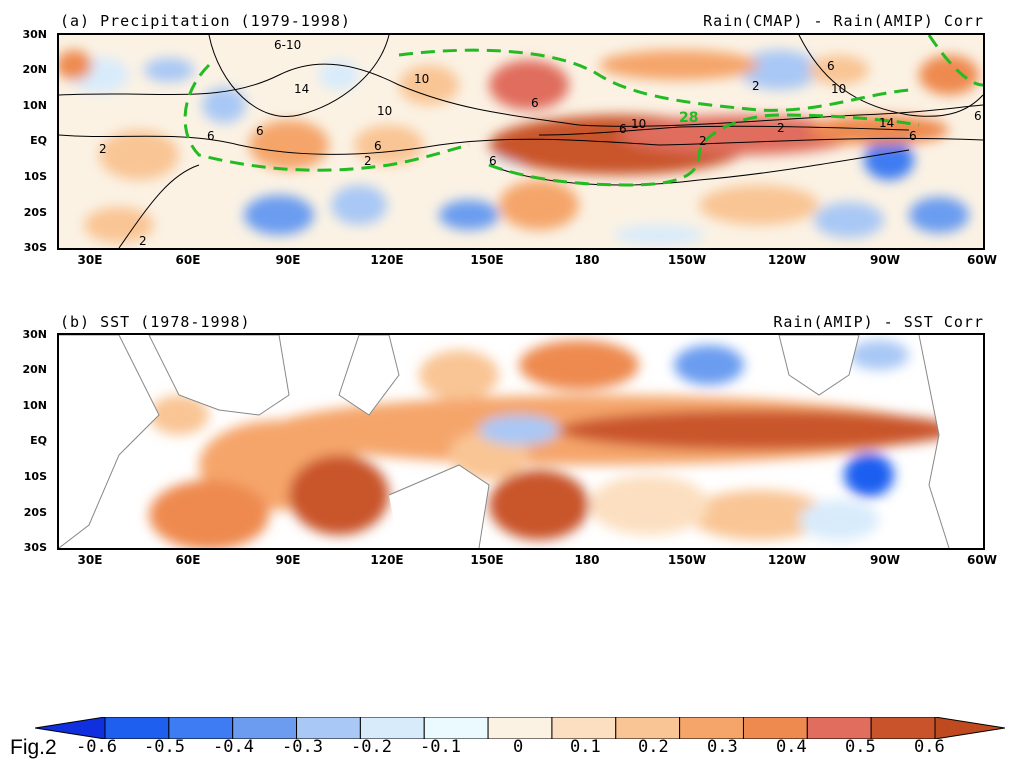  I want to click on colorbar, so click(520, 728).